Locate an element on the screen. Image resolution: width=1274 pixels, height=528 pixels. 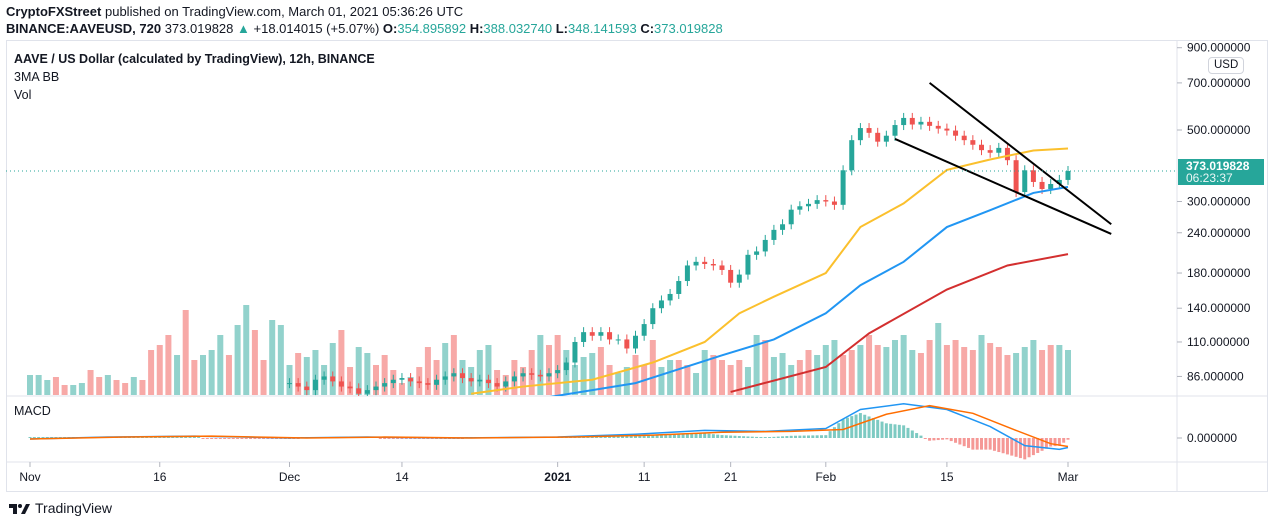
currency-button: USD is located at coordinates (1226, 65).